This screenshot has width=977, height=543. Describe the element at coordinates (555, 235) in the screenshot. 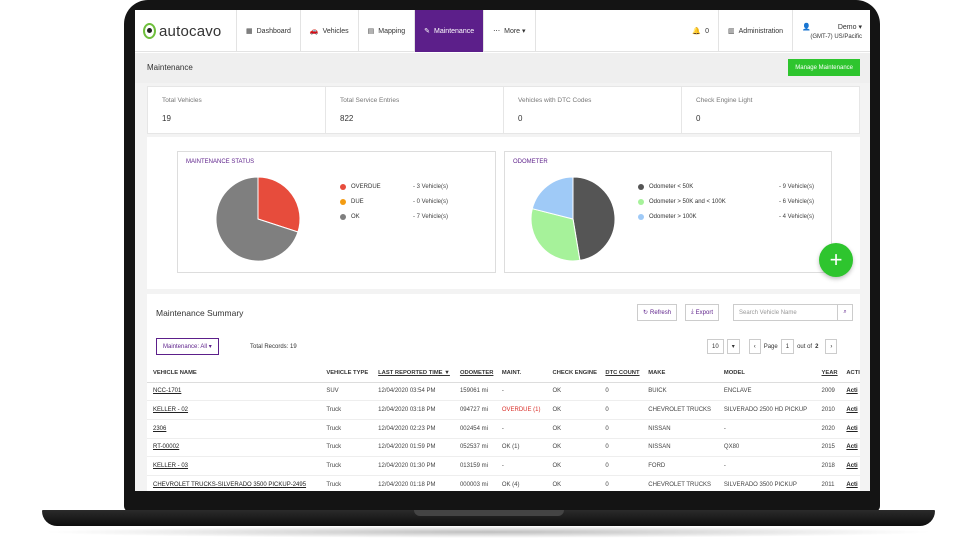

I see `pie-slice-odometer-50k-and-100k` at that location.